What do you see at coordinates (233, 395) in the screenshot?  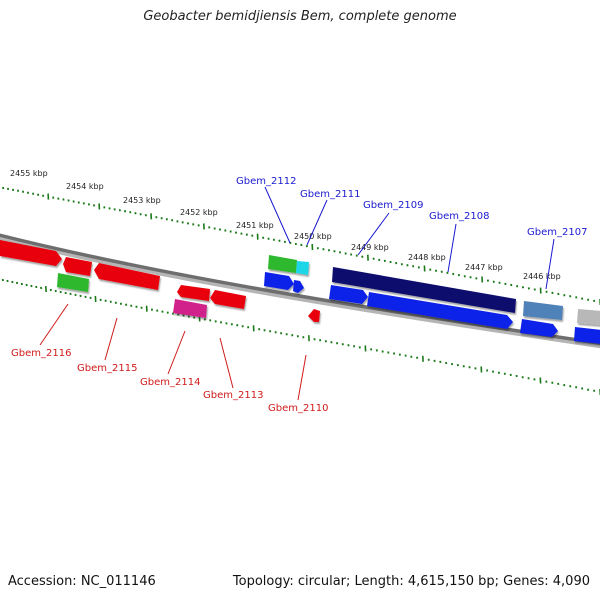 I see `gene-label-gbem-2113: Gbem_2113` at bounding box center [233, 395].